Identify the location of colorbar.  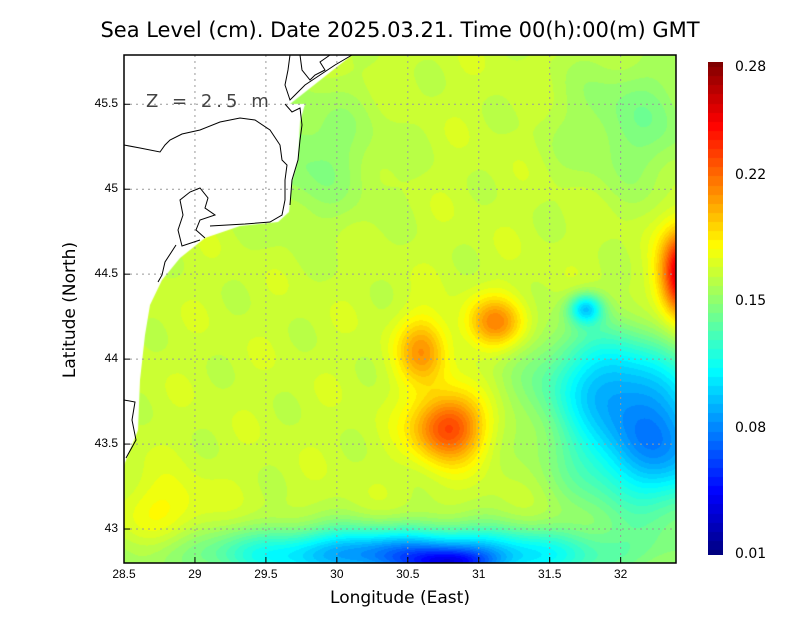
(715, 308).